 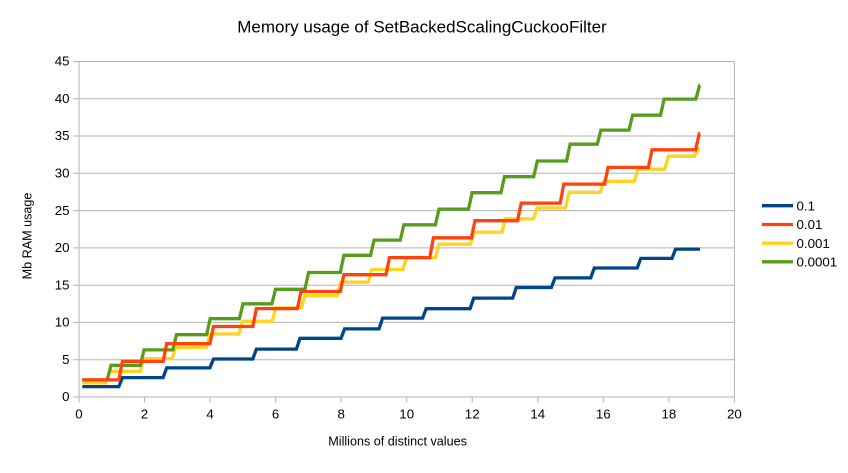 What do you see at coordinates (62, 61) in the screenshot?
I see `svg-text: 45` at bounding box center [62, 61].